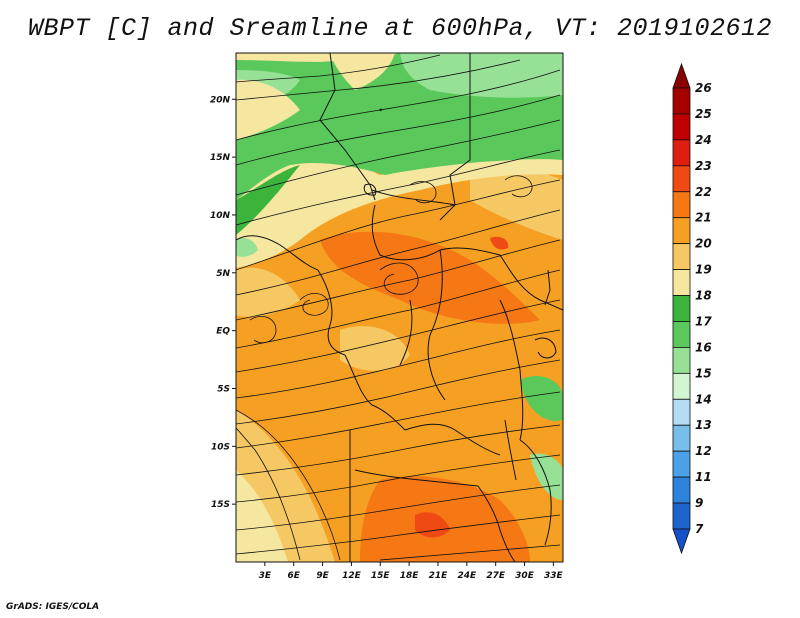 Image resolution: width=800 pixels, height=618 pixels. Describe the element at coordinates (268, 292) in the screenshot. I see `field-20-west` at that location.